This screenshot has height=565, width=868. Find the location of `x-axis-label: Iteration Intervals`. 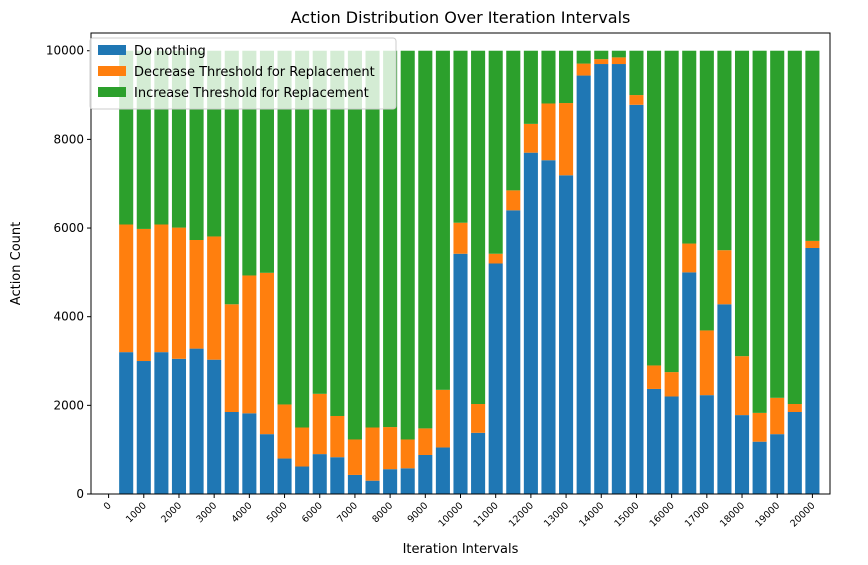

x-axis-label: Iteration Intervals is located at coordinates (461, 549).